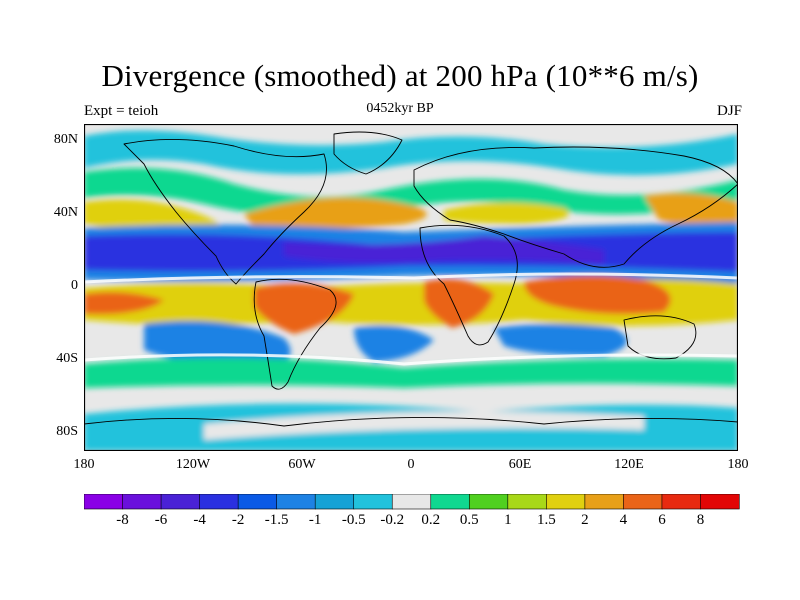 This screenshot has height=600, width=800. I want to click on coast-antarctica, so click(411, 422).